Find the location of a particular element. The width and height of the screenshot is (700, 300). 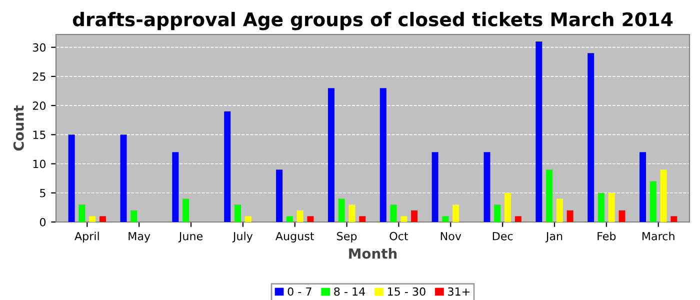

y-tick-label: 15 is located at coordinates (39, 135).